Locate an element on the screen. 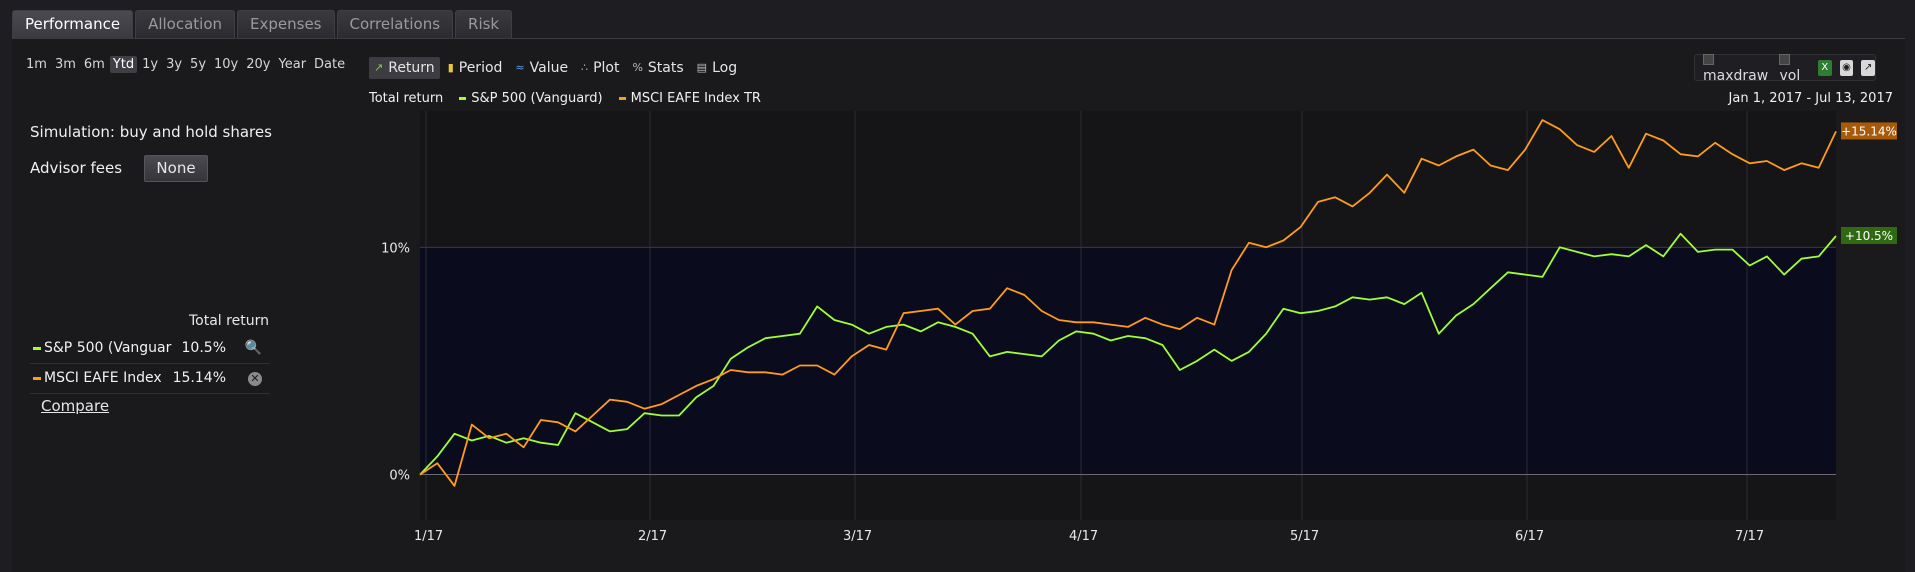 Image resolution: width=1915 pixels, height=572 pixels. end-value-label: +10.5% is located at coordinates (1869, 236).